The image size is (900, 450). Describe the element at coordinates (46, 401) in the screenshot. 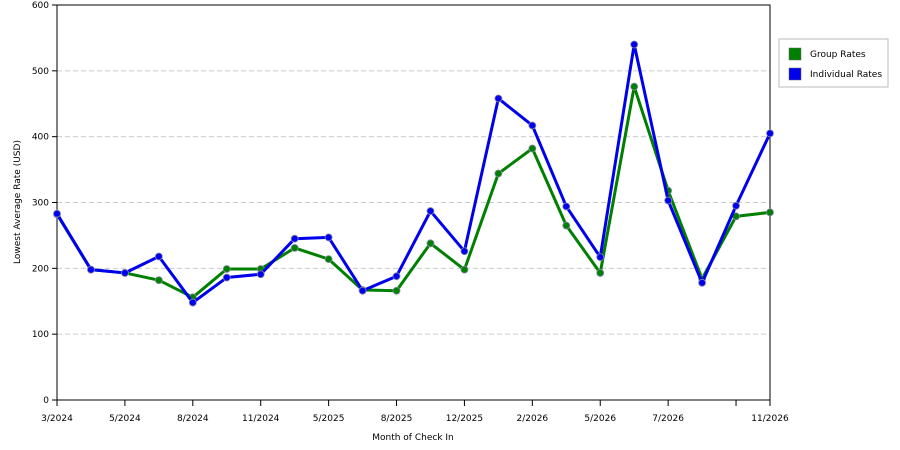

I see `y-tick-label: 0` at that location.